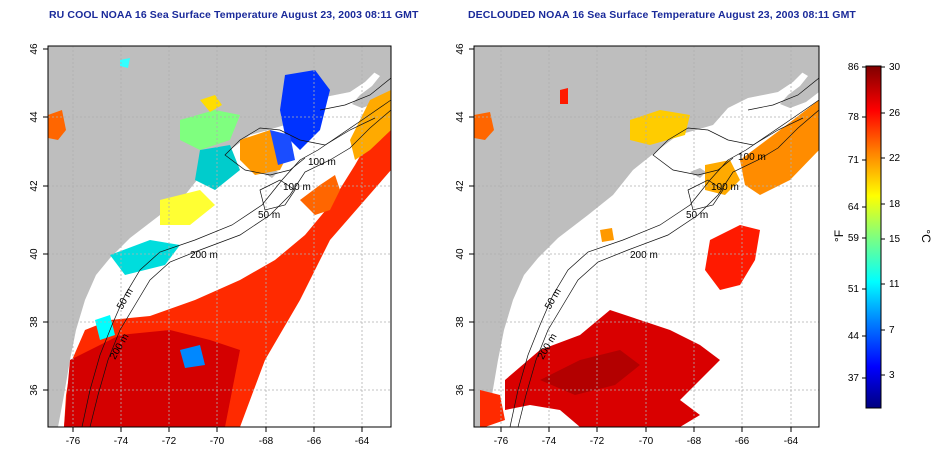 Image resolution: width=950 pixels, height=475 pixels. Describe the element at coordinates (894, 284) in the screenshot. I see `celsius-tick-label: 11` at that location.